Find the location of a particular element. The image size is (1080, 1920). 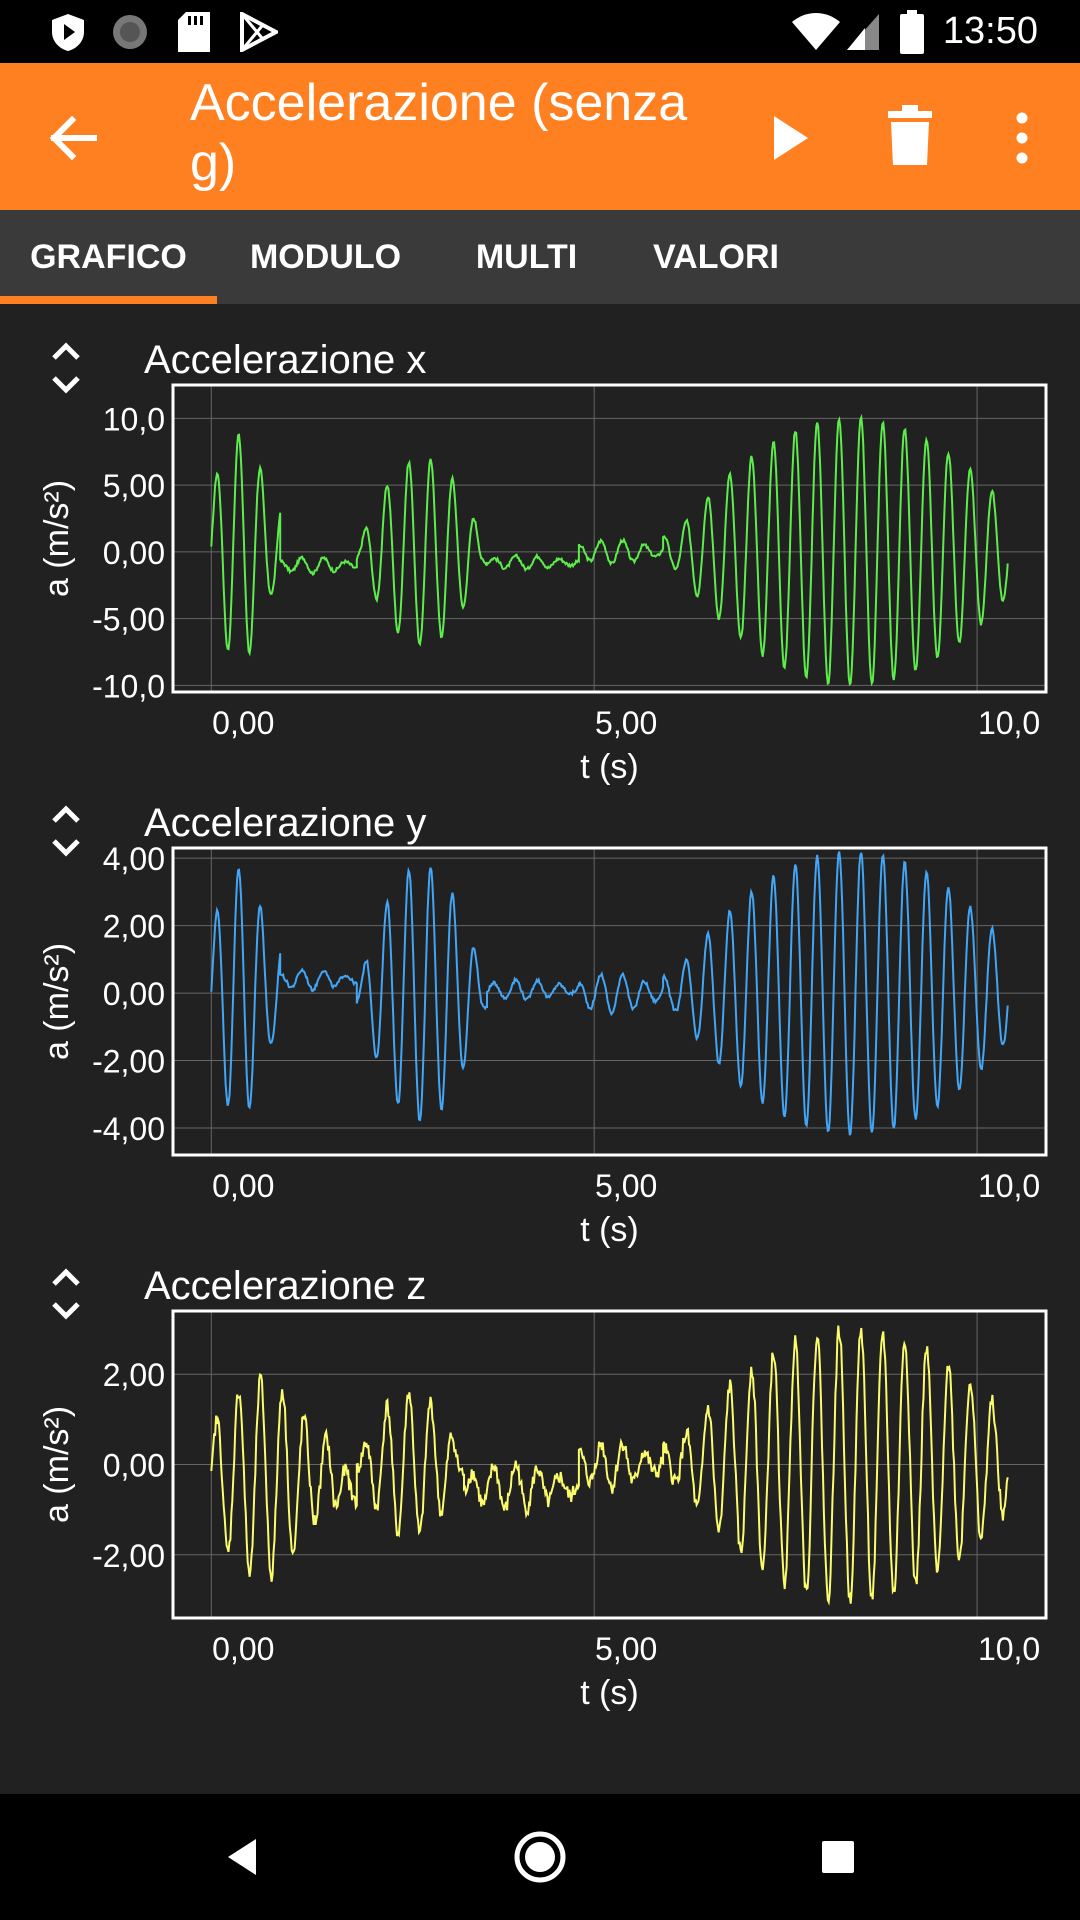

spinner-icon is located at coordinates (130, 32).